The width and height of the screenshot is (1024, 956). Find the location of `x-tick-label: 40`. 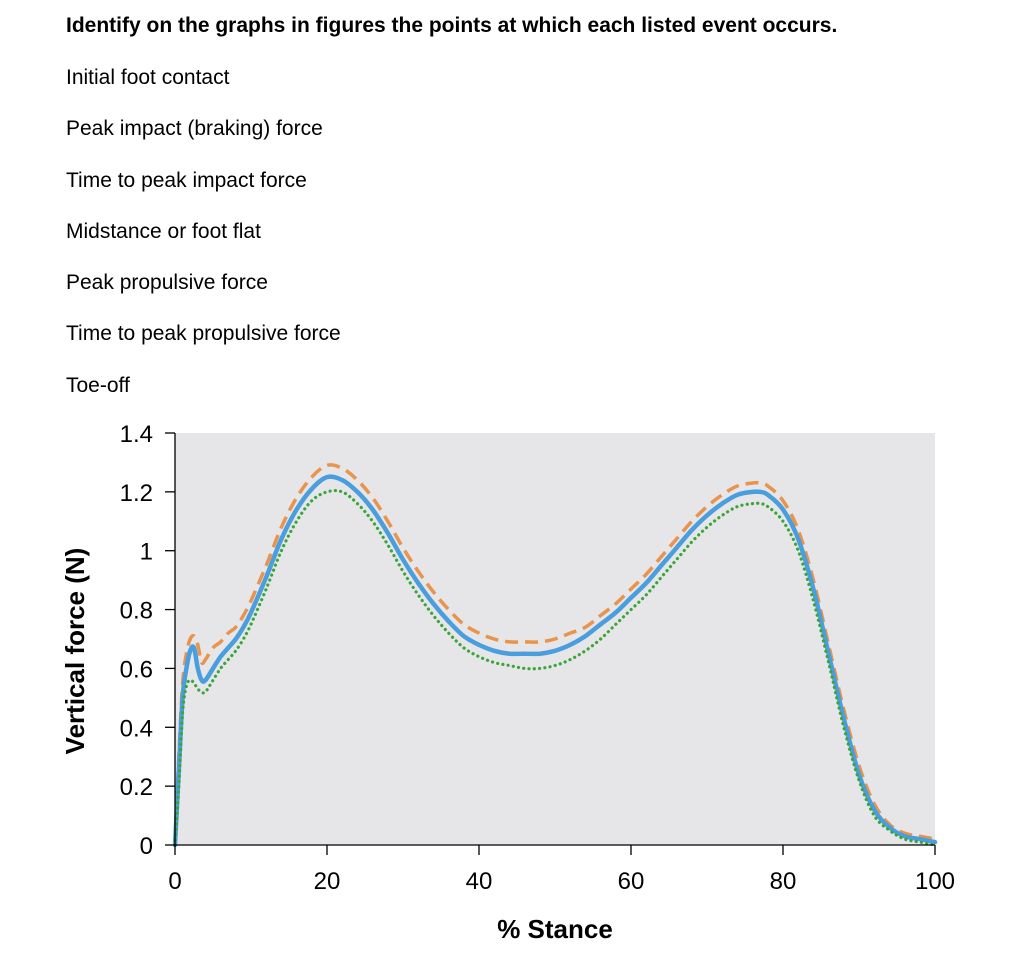

x-tick-label: 40 is located at coordinates (479, 881).